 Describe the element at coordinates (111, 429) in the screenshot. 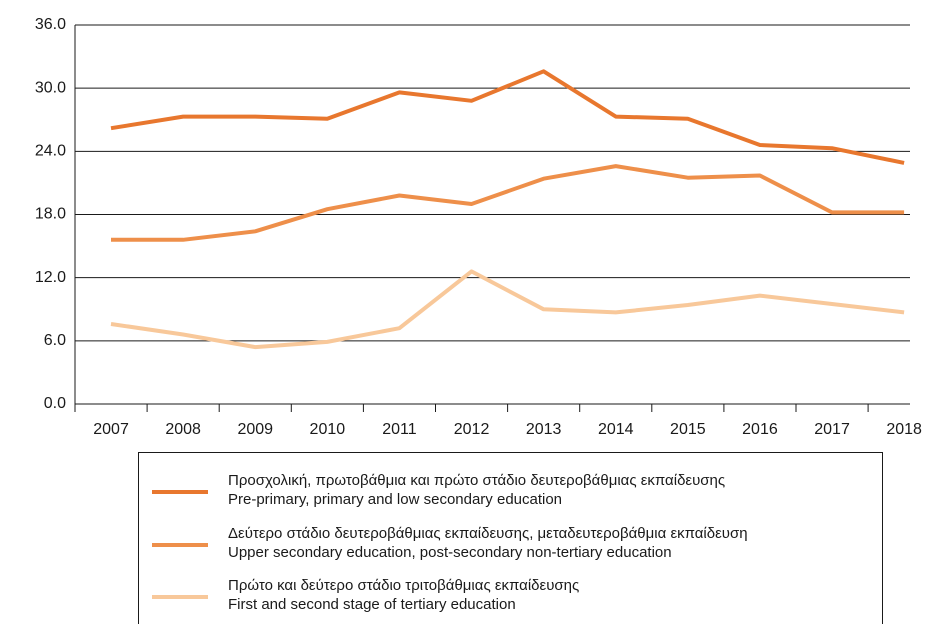

I see `x-tick-label: 2007` at that location.